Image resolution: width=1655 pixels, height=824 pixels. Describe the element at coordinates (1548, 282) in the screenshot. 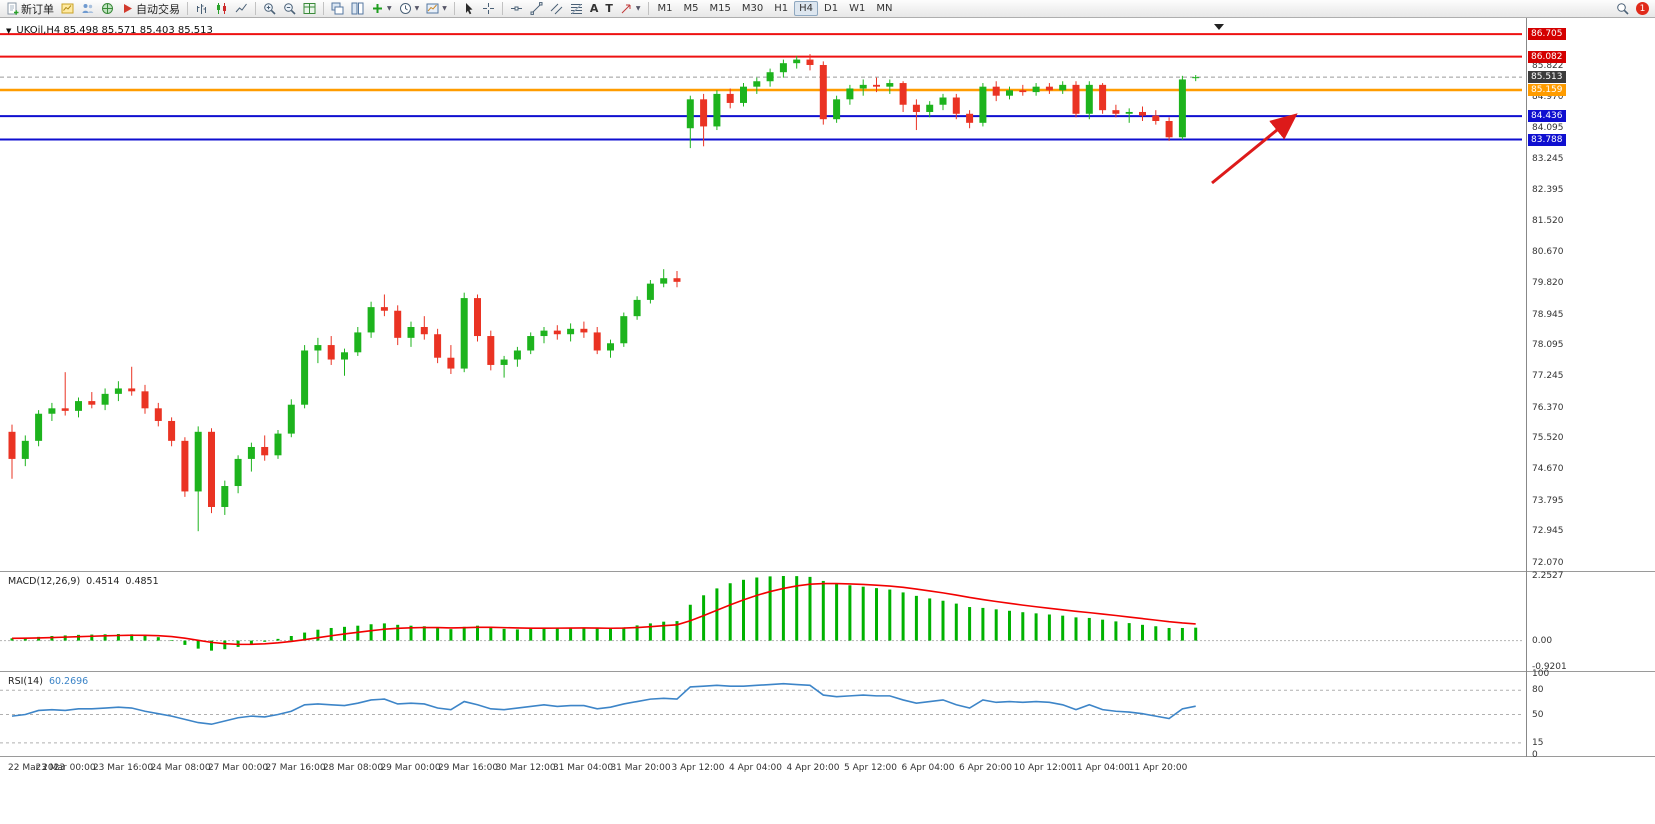

I see `price-axis-tick: 79.820` at that location.